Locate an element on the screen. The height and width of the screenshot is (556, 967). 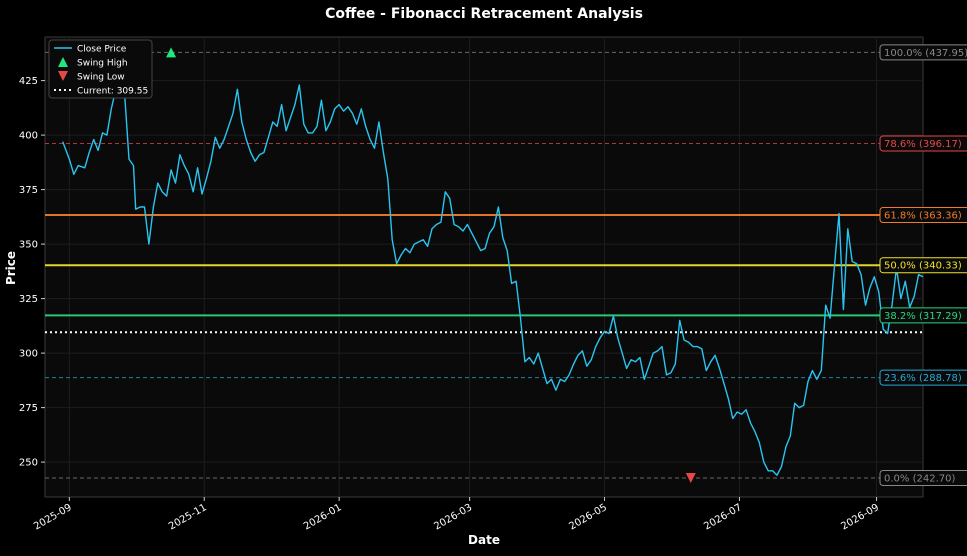
legend-box is located at coordinates (100, 69).